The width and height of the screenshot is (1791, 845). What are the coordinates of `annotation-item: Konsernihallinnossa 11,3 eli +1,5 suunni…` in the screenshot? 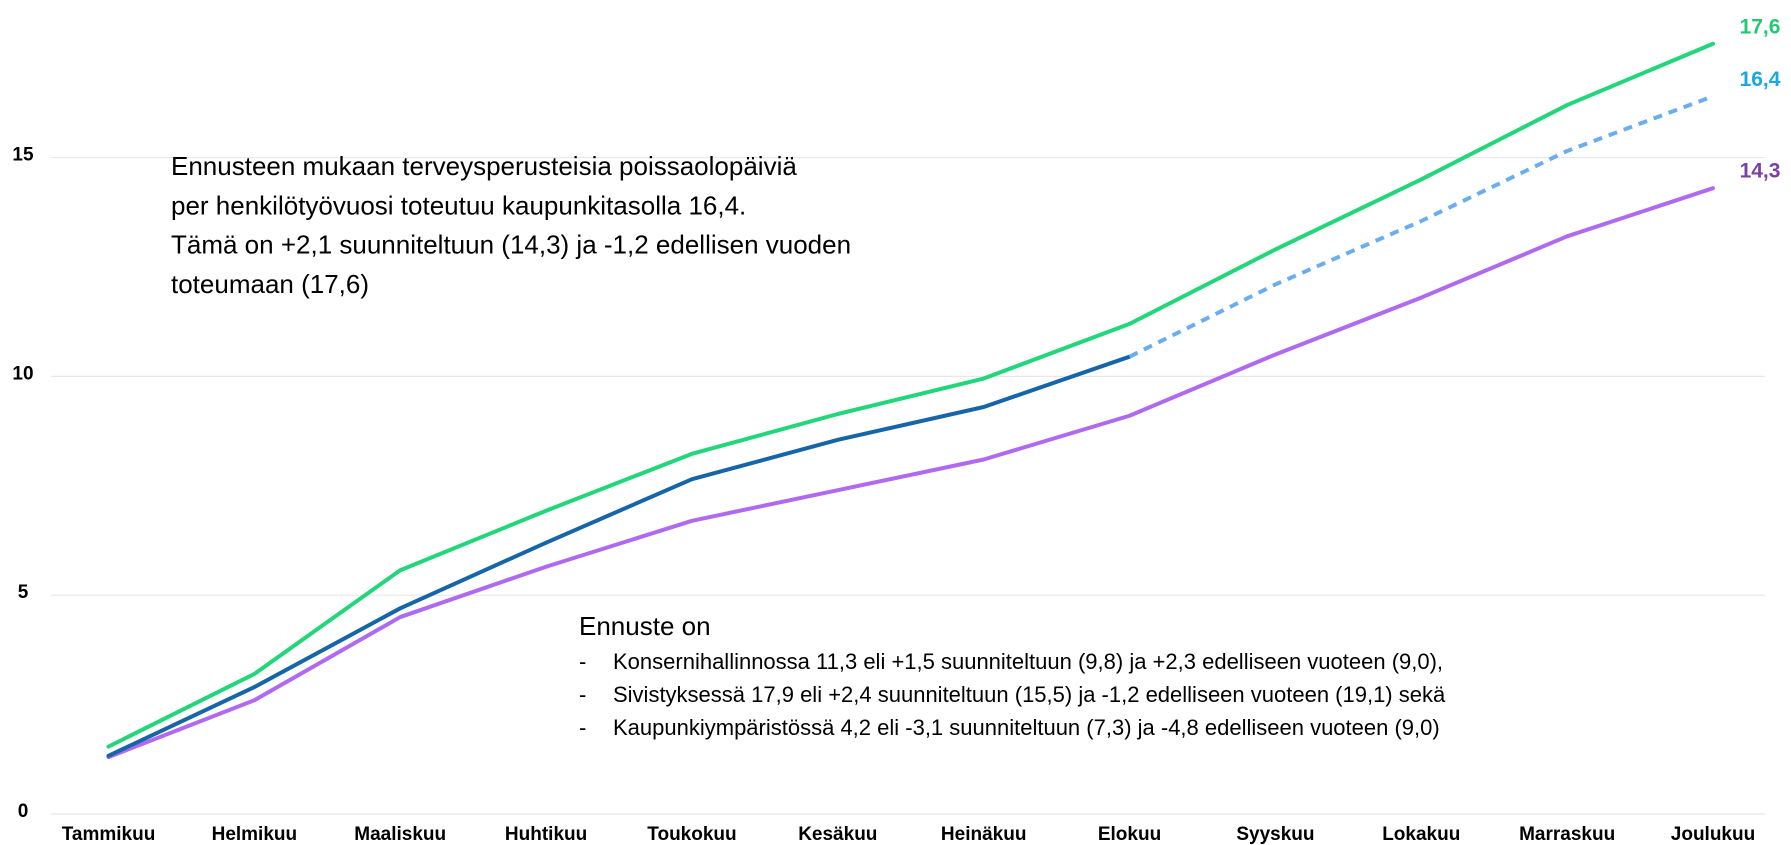 It's located at (1028, 661).